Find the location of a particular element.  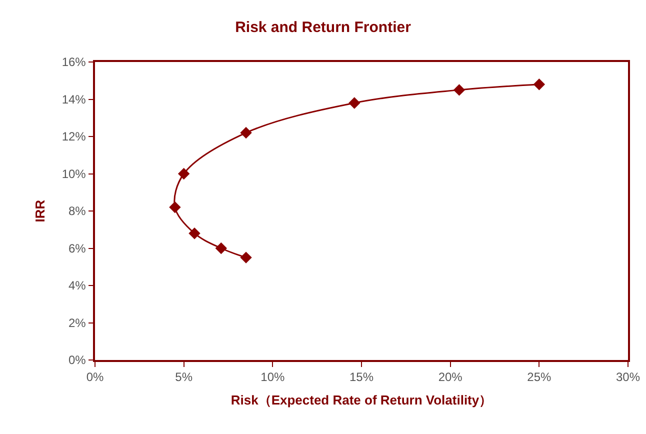

y-tick-label: 0% is located at coordinates (77, 360).